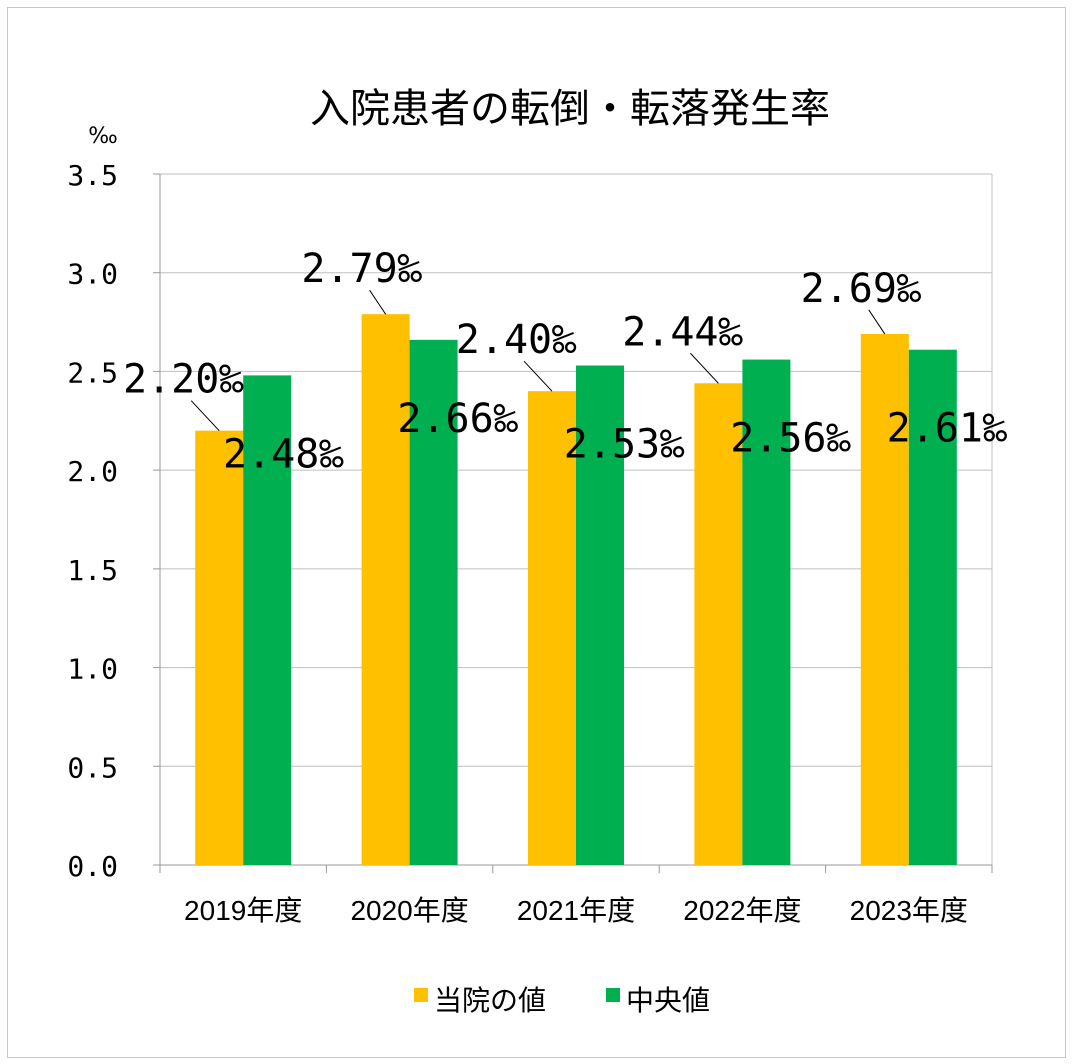 The width and height of the screenshot is (1075, 1064). Describe the element at coordinates (92, 372) in the screenshot. I see `y-tick-label: 2.5` at that location.